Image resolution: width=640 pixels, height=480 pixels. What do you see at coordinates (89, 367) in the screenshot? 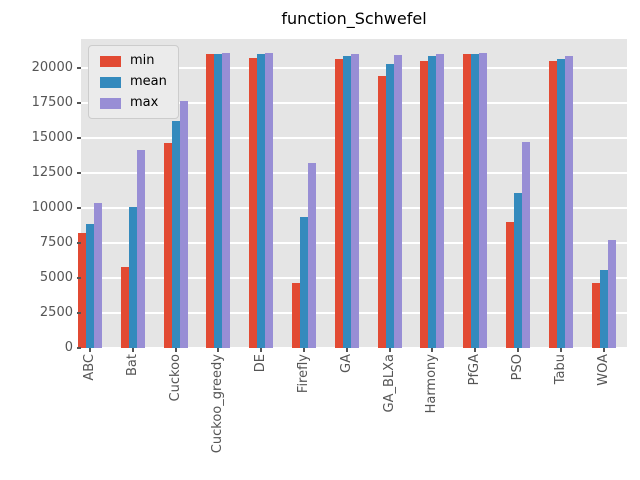
I see `x-tick-label: ABC` at bounding box center [89, 367].